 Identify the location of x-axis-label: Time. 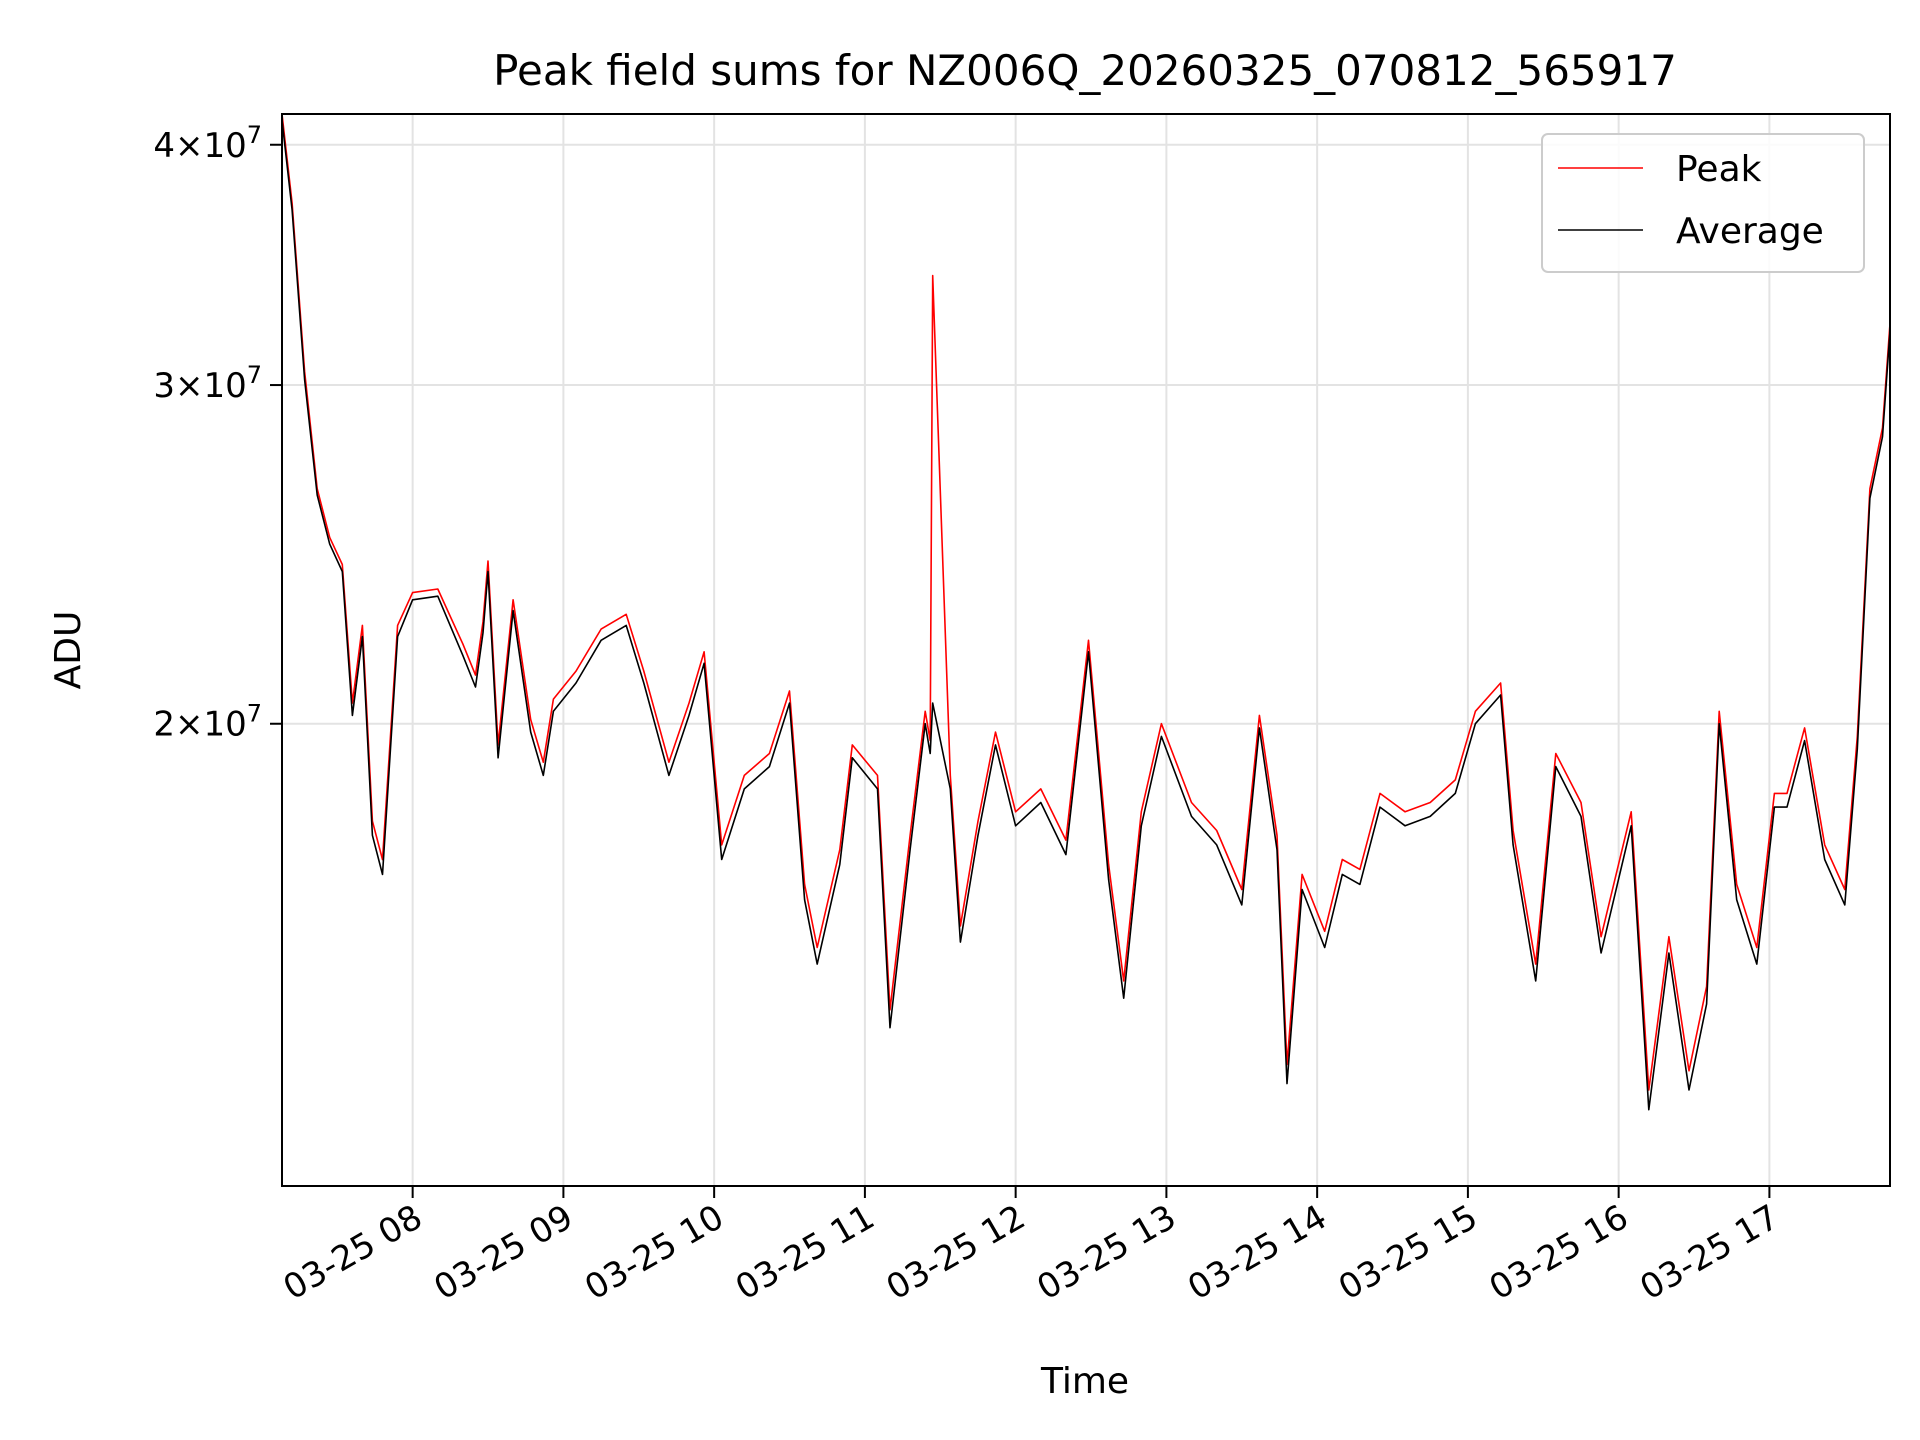
(1084, 1381).